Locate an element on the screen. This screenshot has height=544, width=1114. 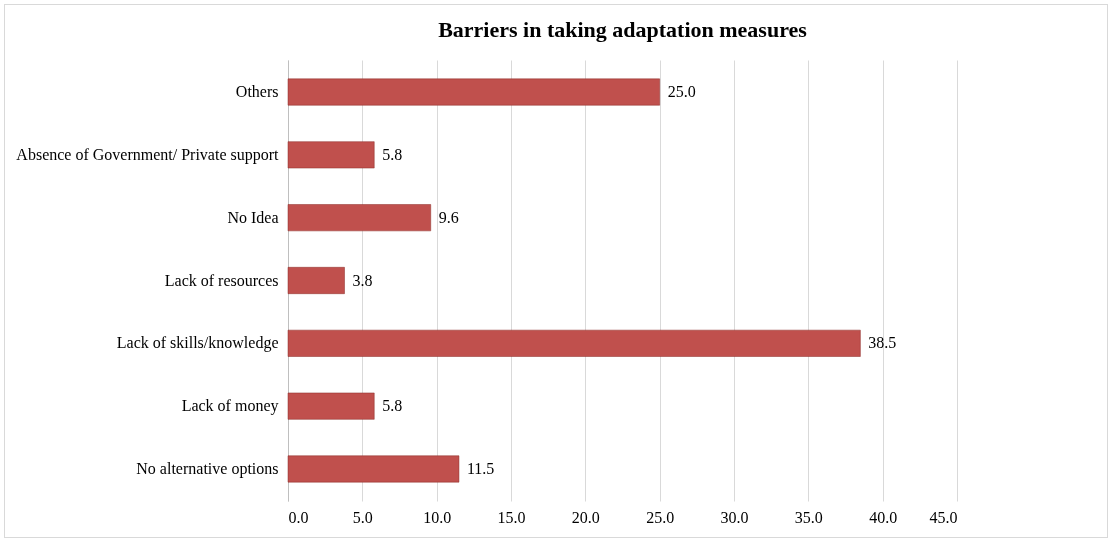
x-tick-label: 30.0 is located at coordinates (734, 517).